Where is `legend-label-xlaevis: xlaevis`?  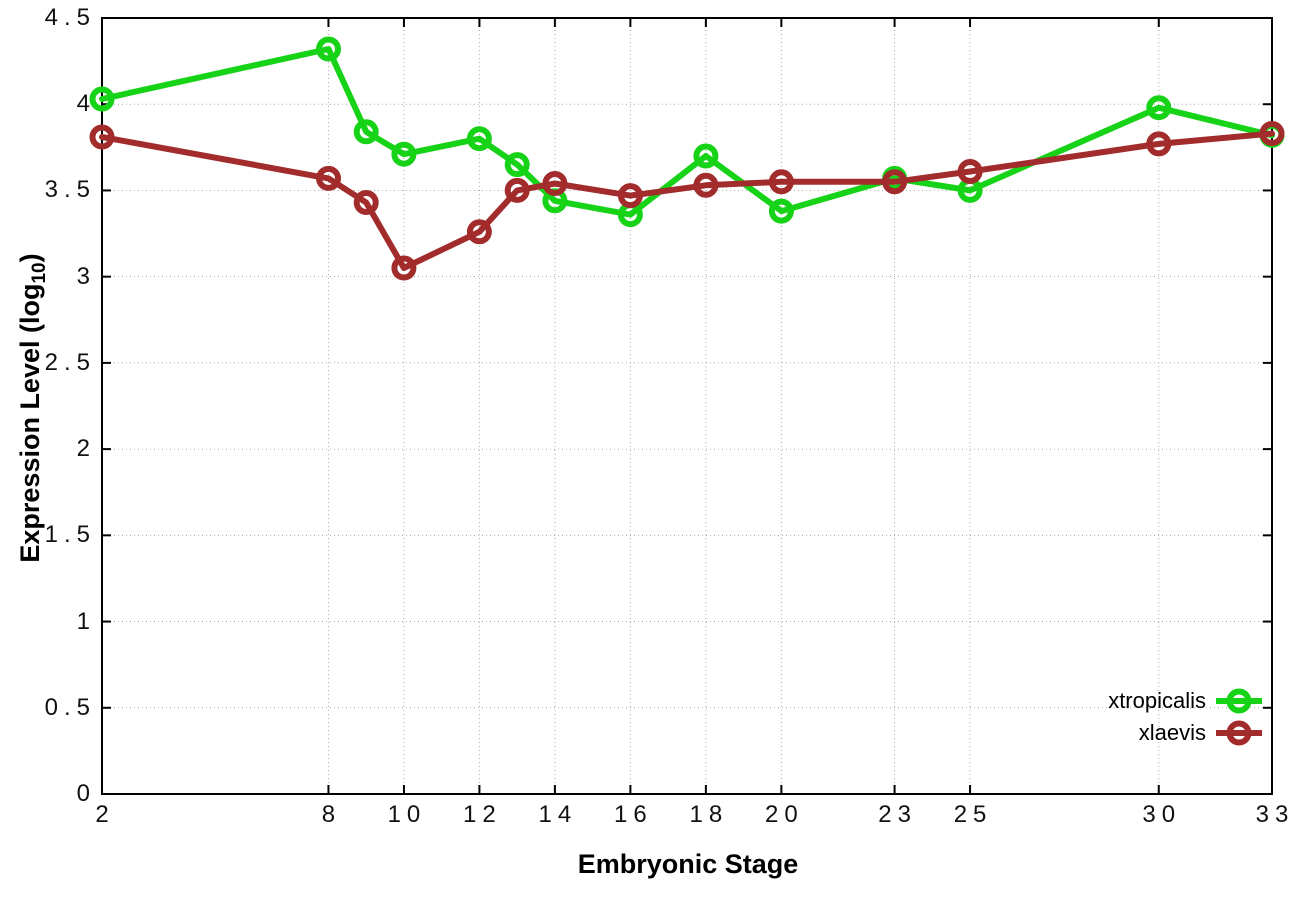 legend-label-xlaevis: xlaevis is located at coordinates (1172, 732).